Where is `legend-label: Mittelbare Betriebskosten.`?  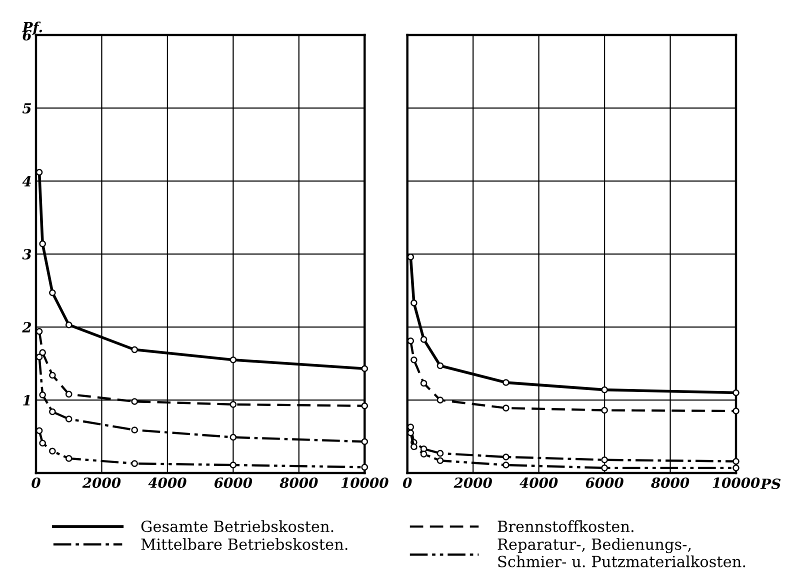
legend-label: Mittelbare Betriebskosten. is located at coordinates (244, 544).